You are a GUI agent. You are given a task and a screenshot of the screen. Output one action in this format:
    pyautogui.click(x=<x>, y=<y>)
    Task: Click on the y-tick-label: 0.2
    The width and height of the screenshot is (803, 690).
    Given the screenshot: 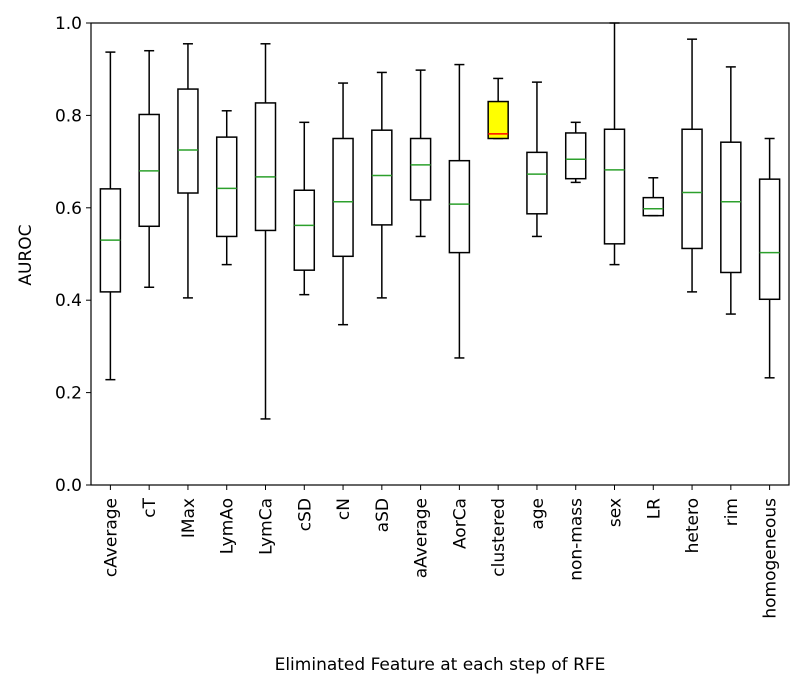 What is the action you would take?
    pyautogui.click(x=68, y=394)
    